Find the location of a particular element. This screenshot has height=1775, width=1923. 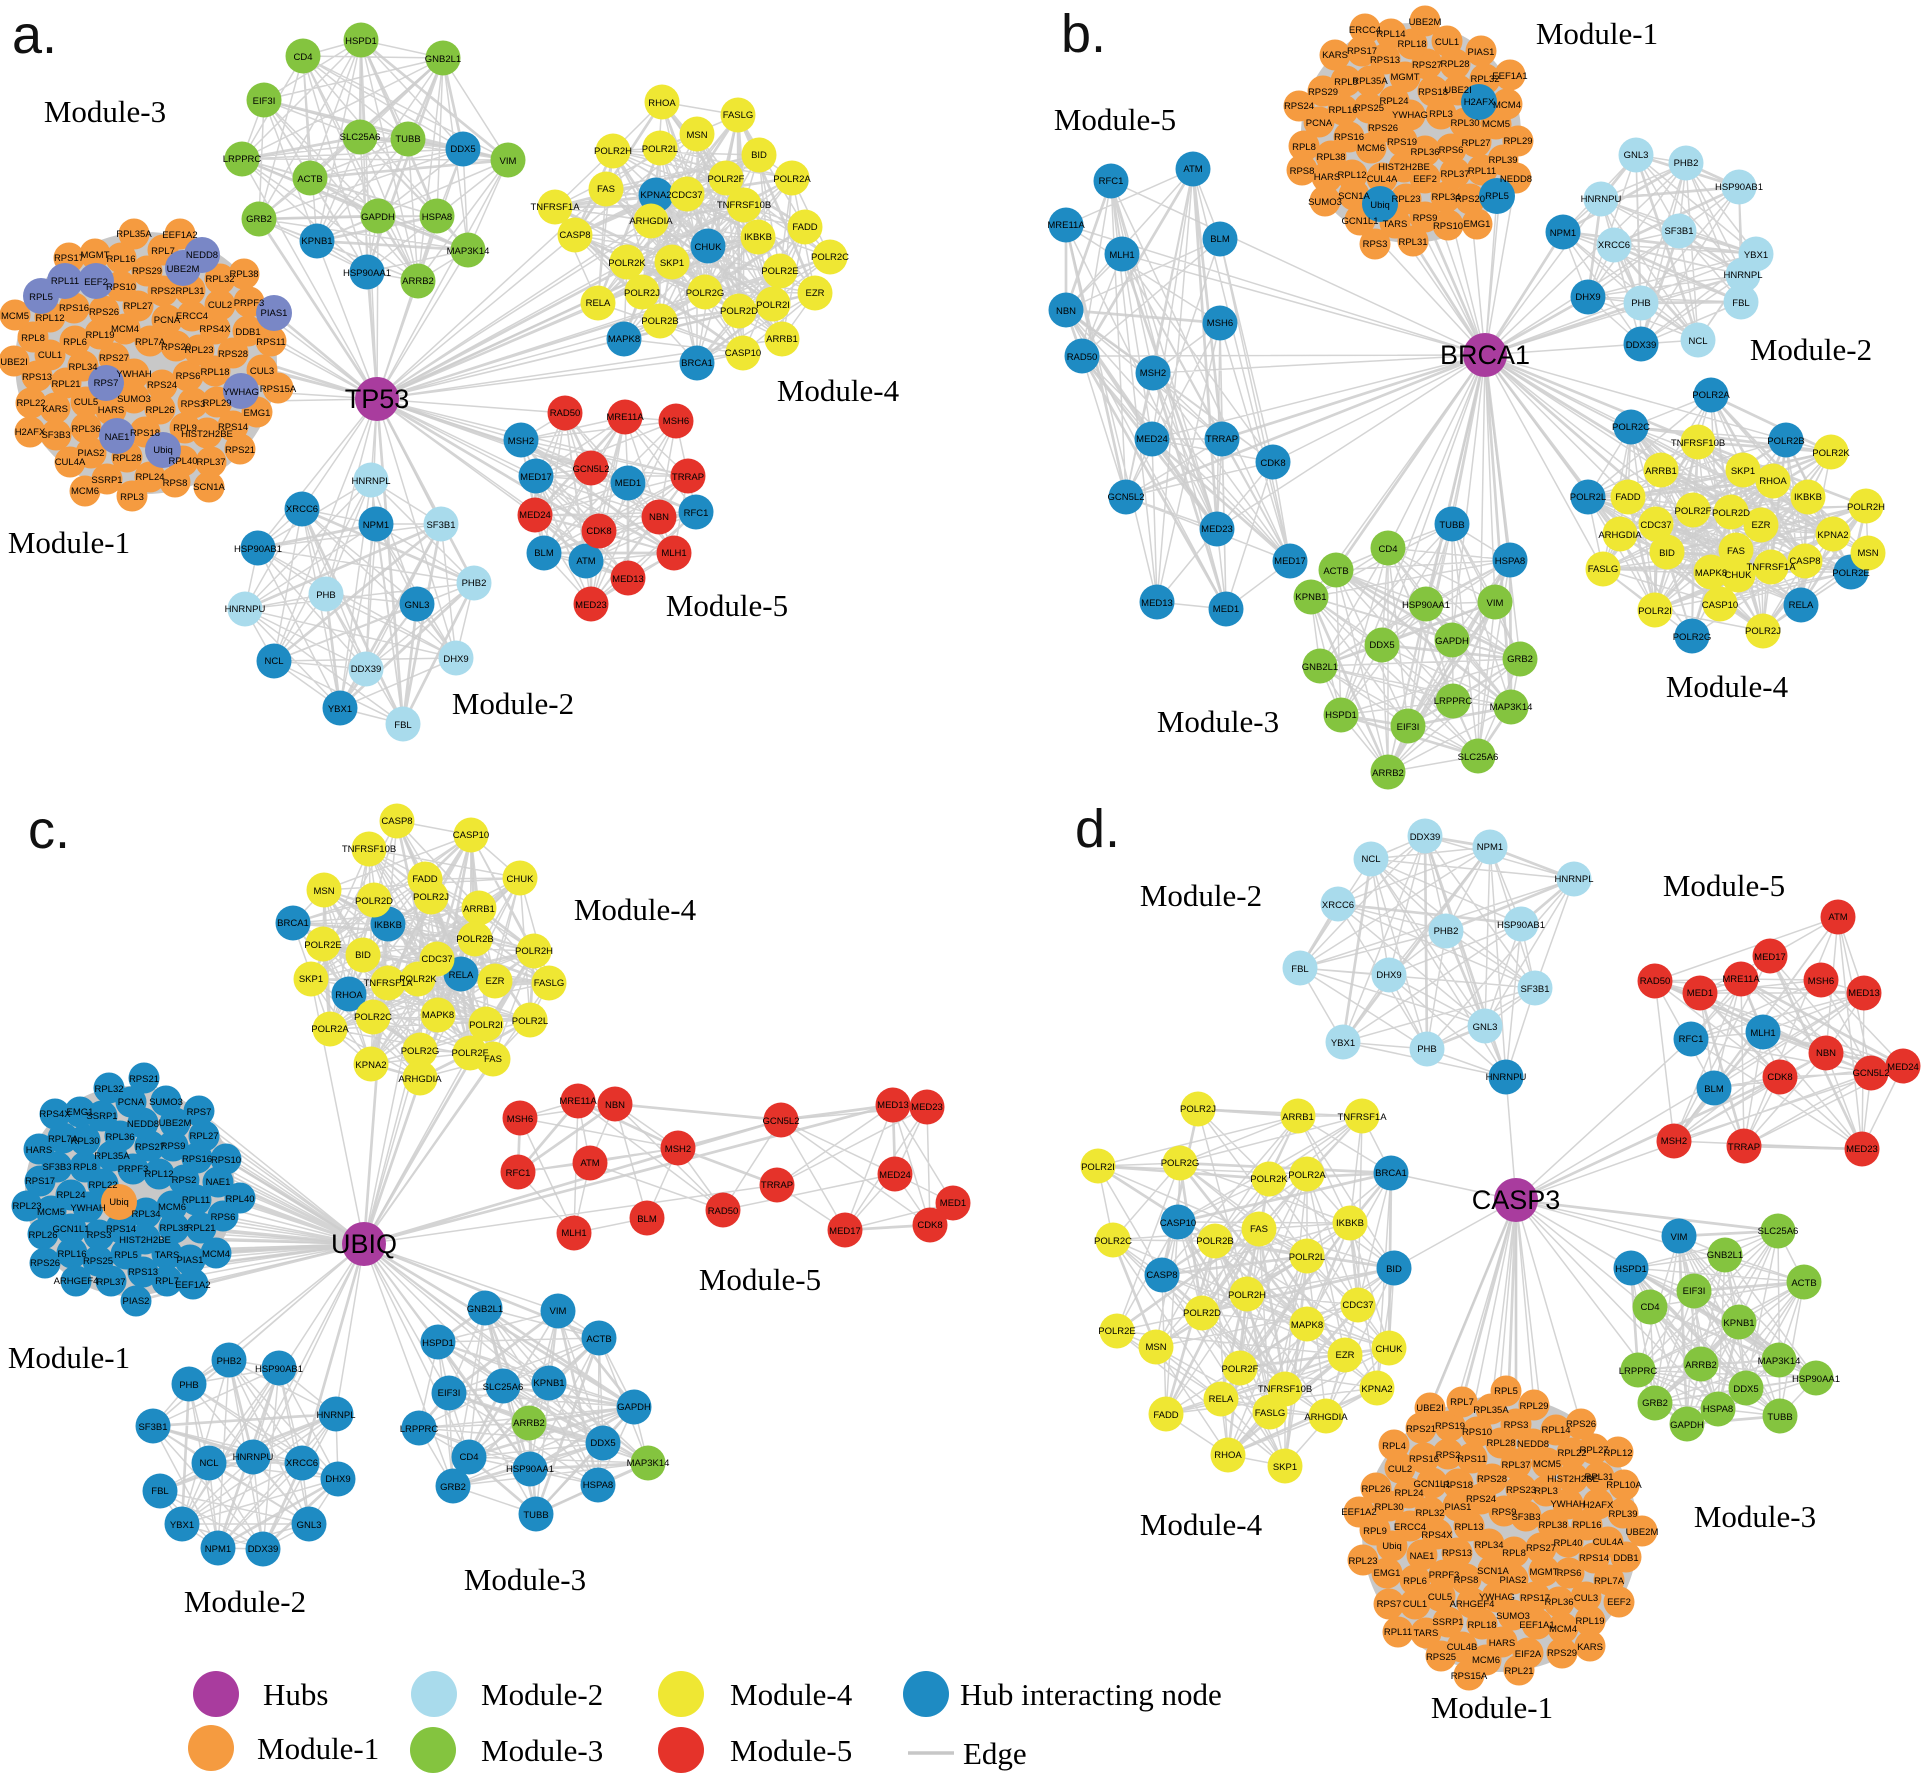

svg-text: CD4 is located at coordinates (1387, 549).